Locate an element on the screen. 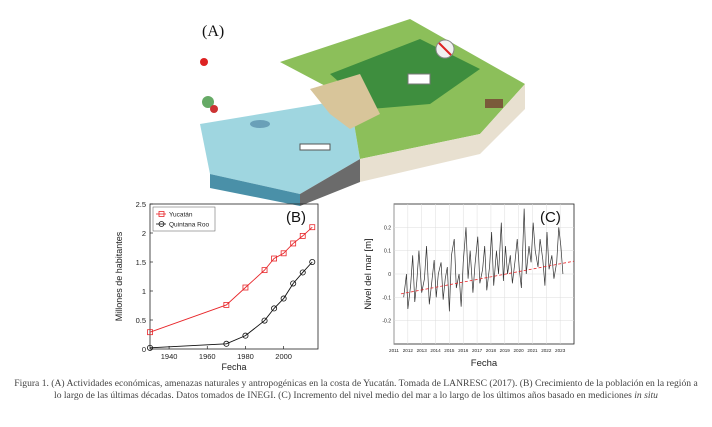 Image resolution: width=712 pixels, height=427 pixels. building-icon is located at coordinates (419, 79).